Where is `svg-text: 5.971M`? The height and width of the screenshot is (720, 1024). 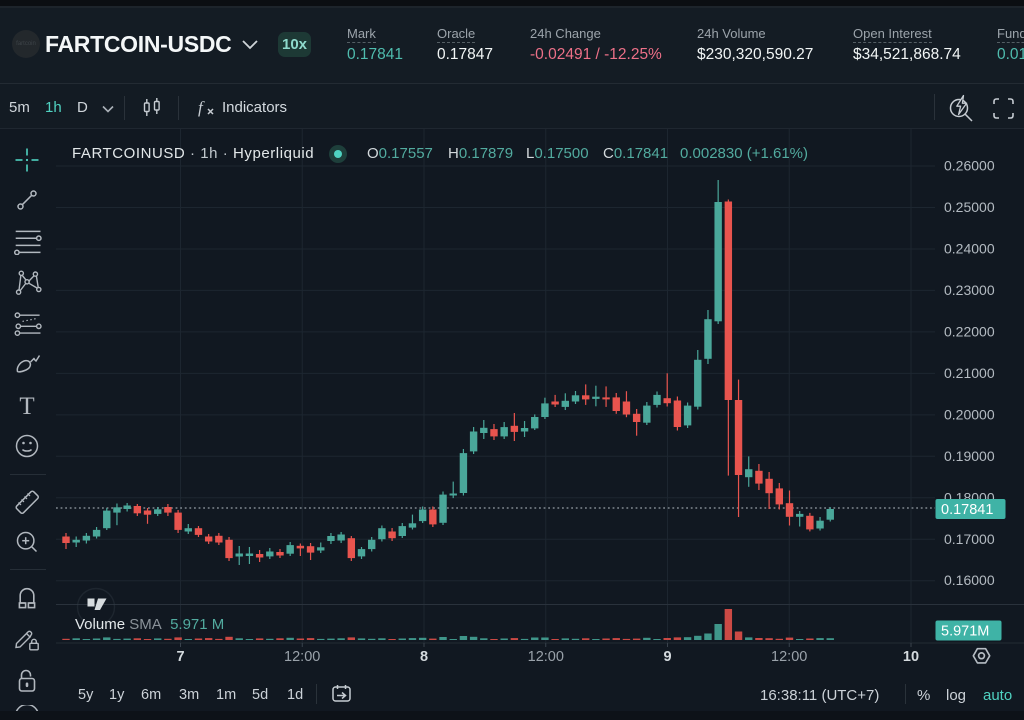
svg-text: 5.971M is located at coordinates (965, 632).